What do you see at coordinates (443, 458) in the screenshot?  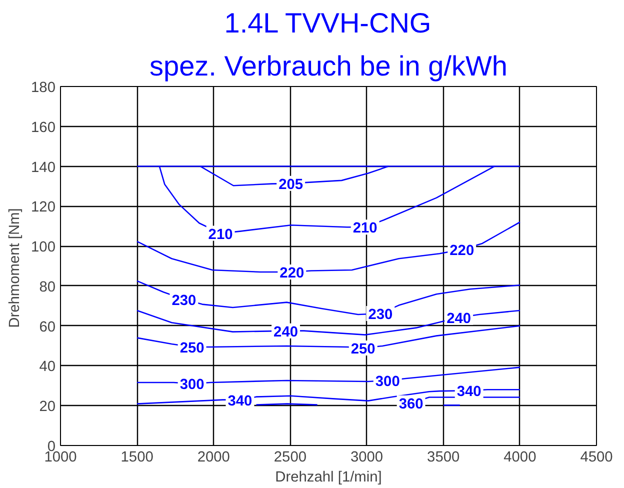 I see `x-tick-label: 3500` at bounding box center [443, 458].